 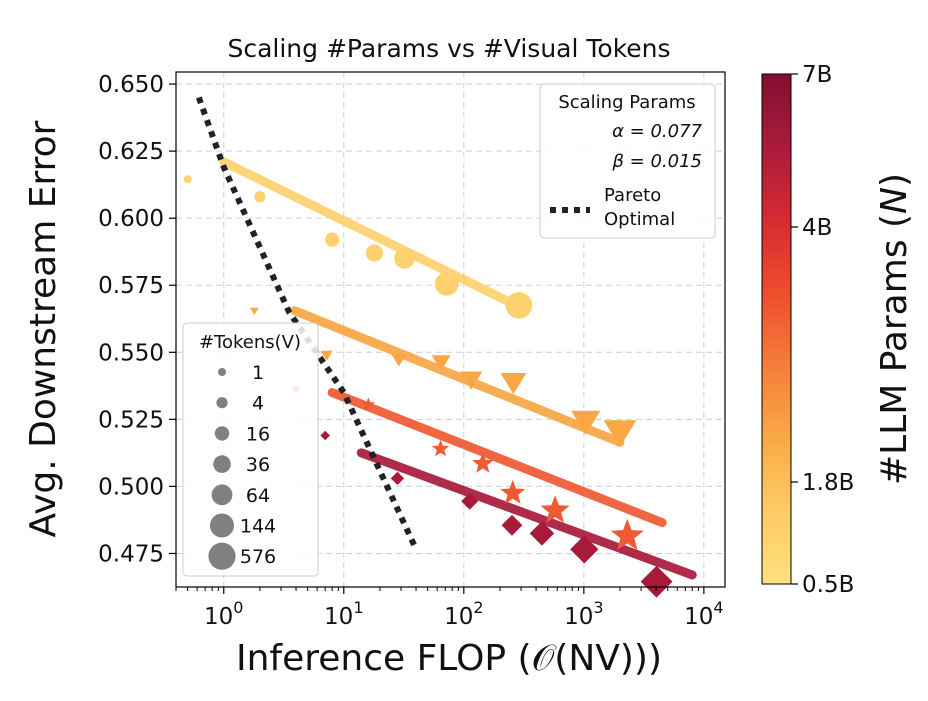 What do you see at coordinates (894, 200) in the screenshot?
I see `colorbar-label-var: N` at bounding box center [894, 200].